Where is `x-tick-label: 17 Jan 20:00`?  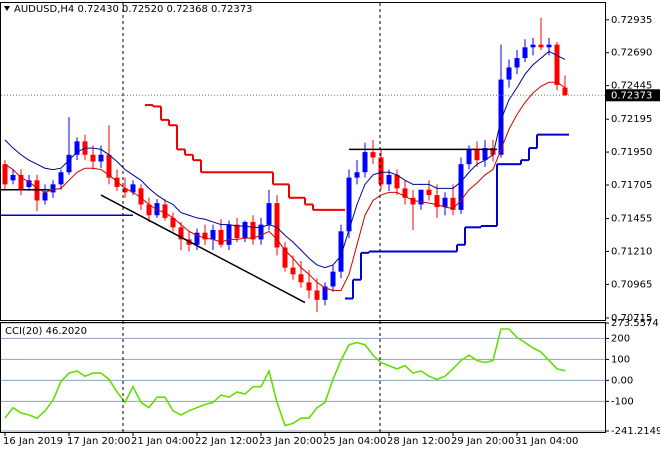 x-tick-label: 17 Jan 20:00 is located at coordinates (98, 441).